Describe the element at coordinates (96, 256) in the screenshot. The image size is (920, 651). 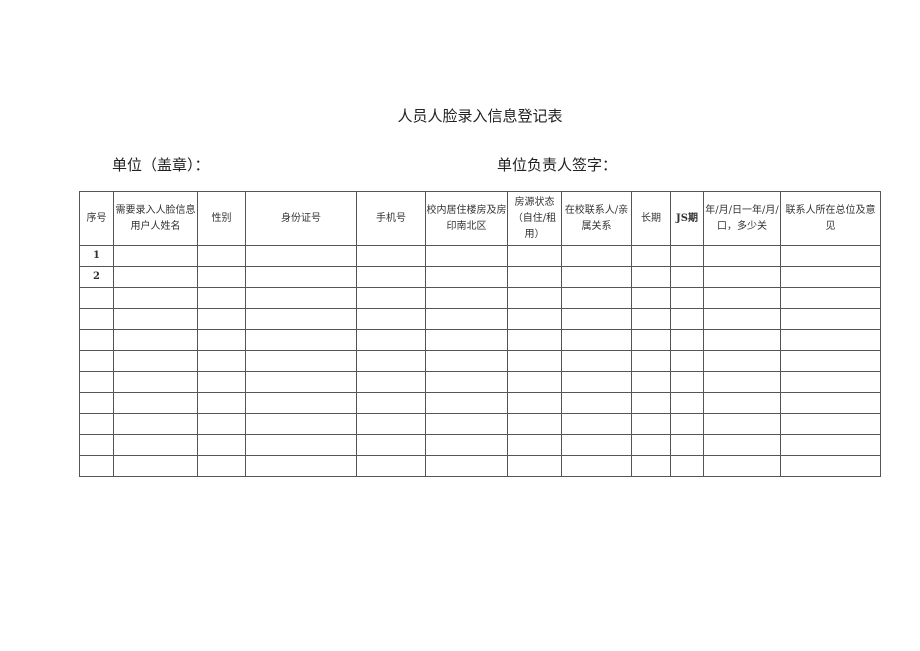
I see `row-number-cell: 1` at that location.